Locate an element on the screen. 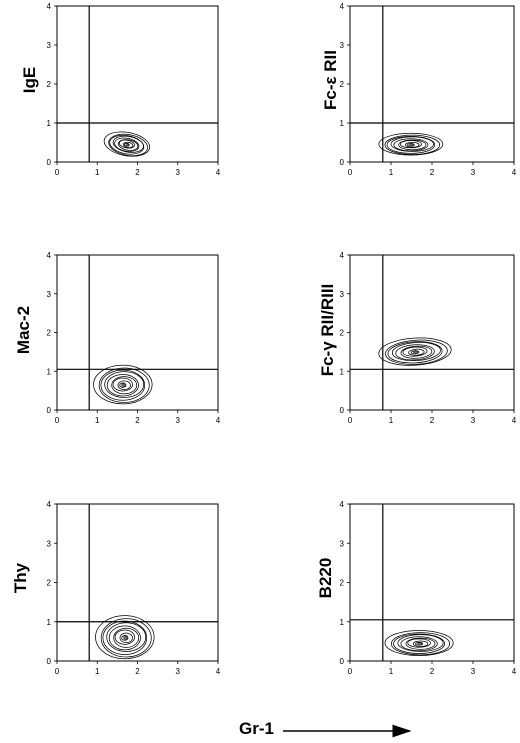  panel-5: 0 1 2 3 4 0 1 2 3 4 is located at coordinates (134, 588).